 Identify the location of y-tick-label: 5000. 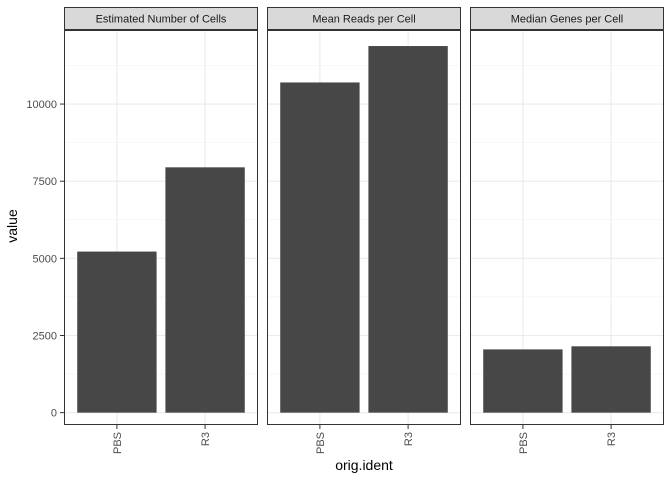
(45, 259).